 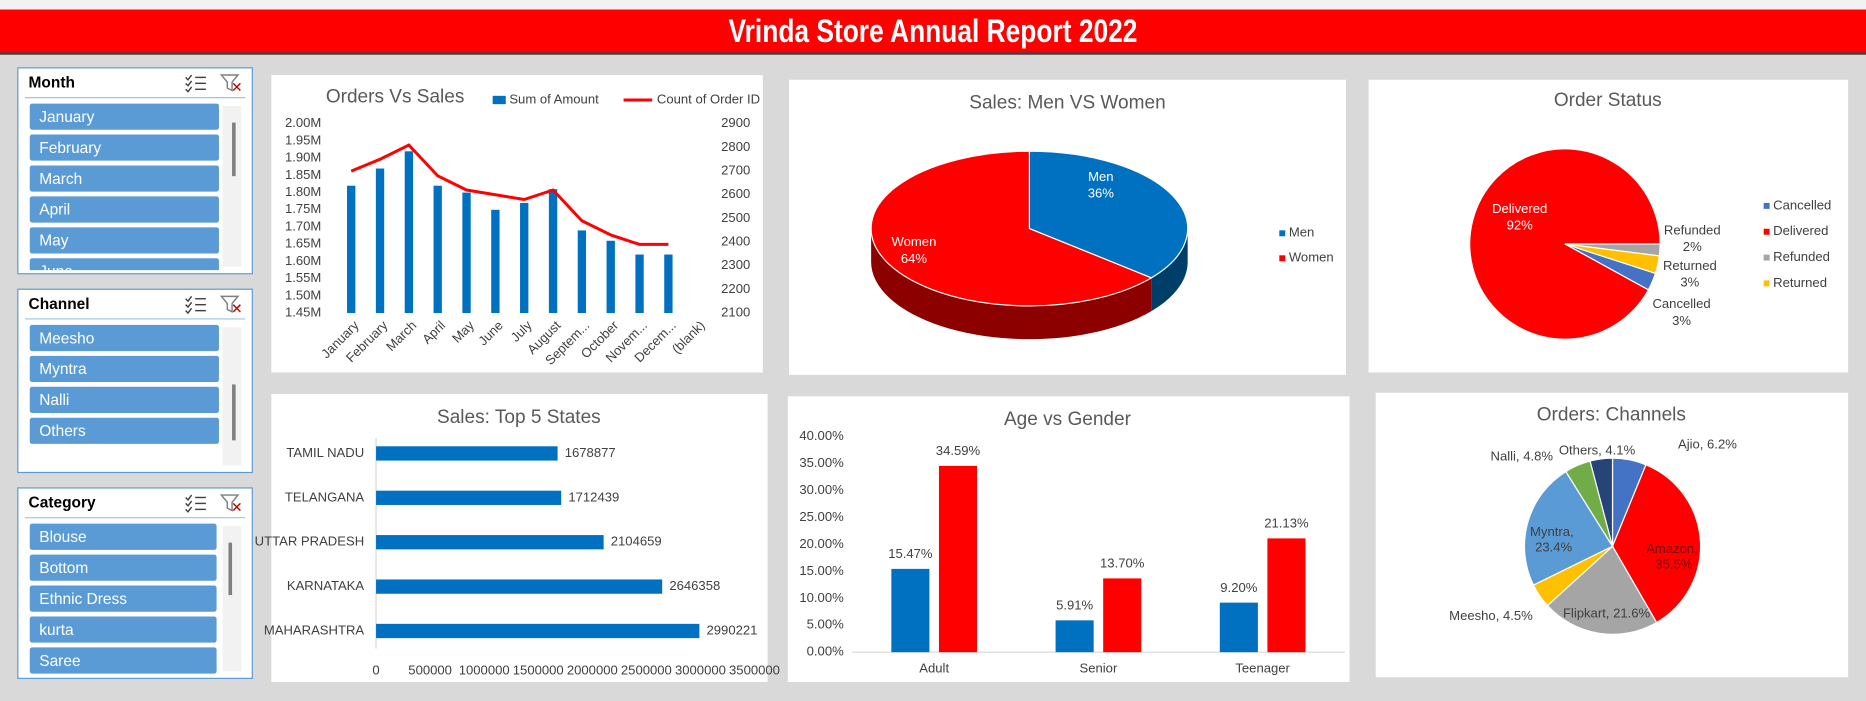 I want to click on slicer-item-label: Others, so click(x=62, y=431).